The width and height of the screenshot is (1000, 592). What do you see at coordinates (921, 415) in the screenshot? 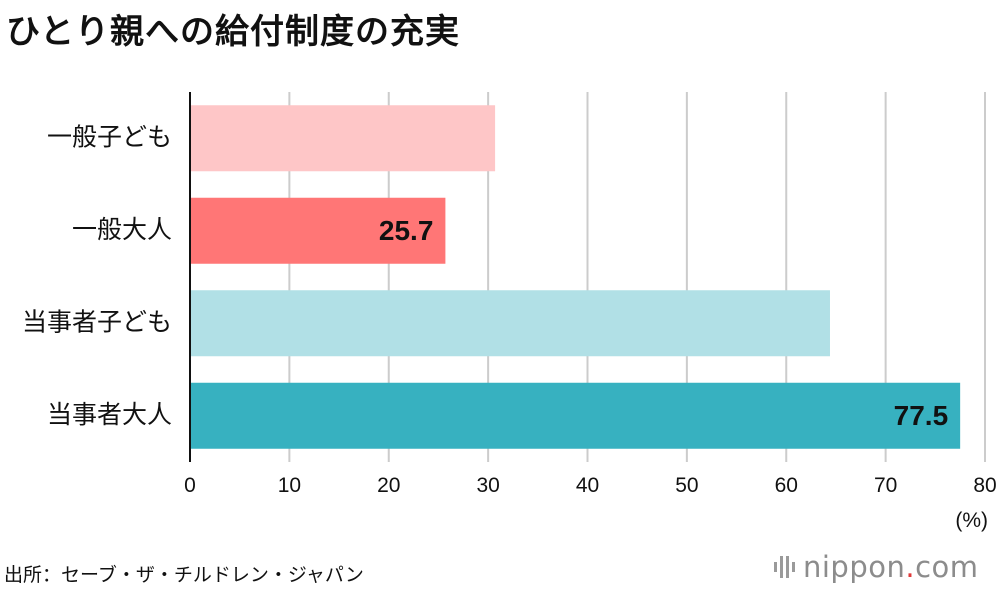
I see `data-label: 77.5` at bounding box center [921, 415].